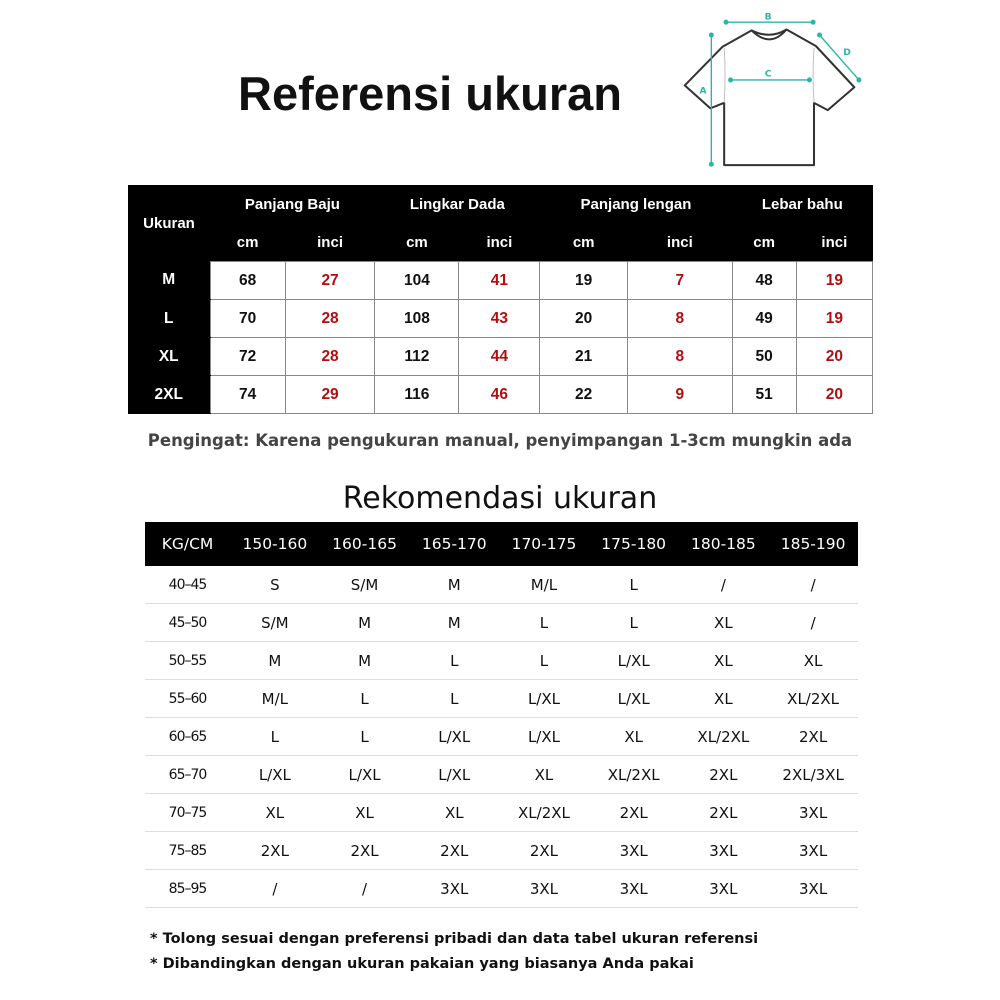  I want to click on table-row: 70–75 XL XL XL XL/2XL 2XL 2XL 3XL, so click(501, 812).